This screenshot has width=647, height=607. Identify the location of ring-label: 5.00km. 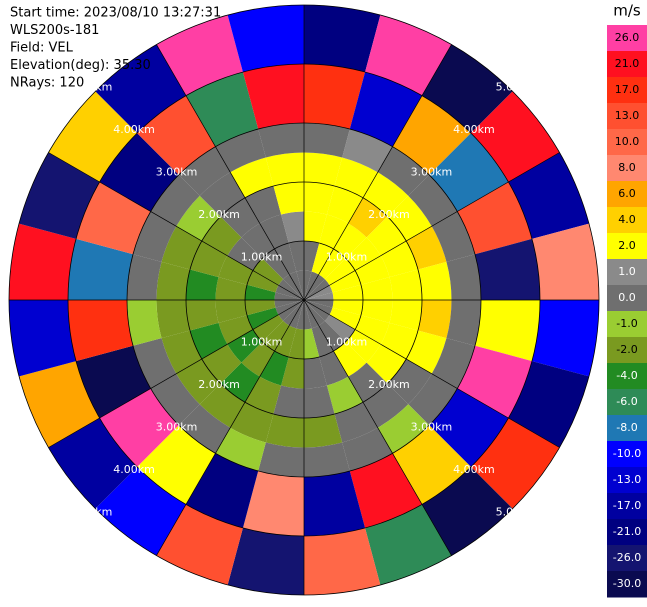
(517, 511).